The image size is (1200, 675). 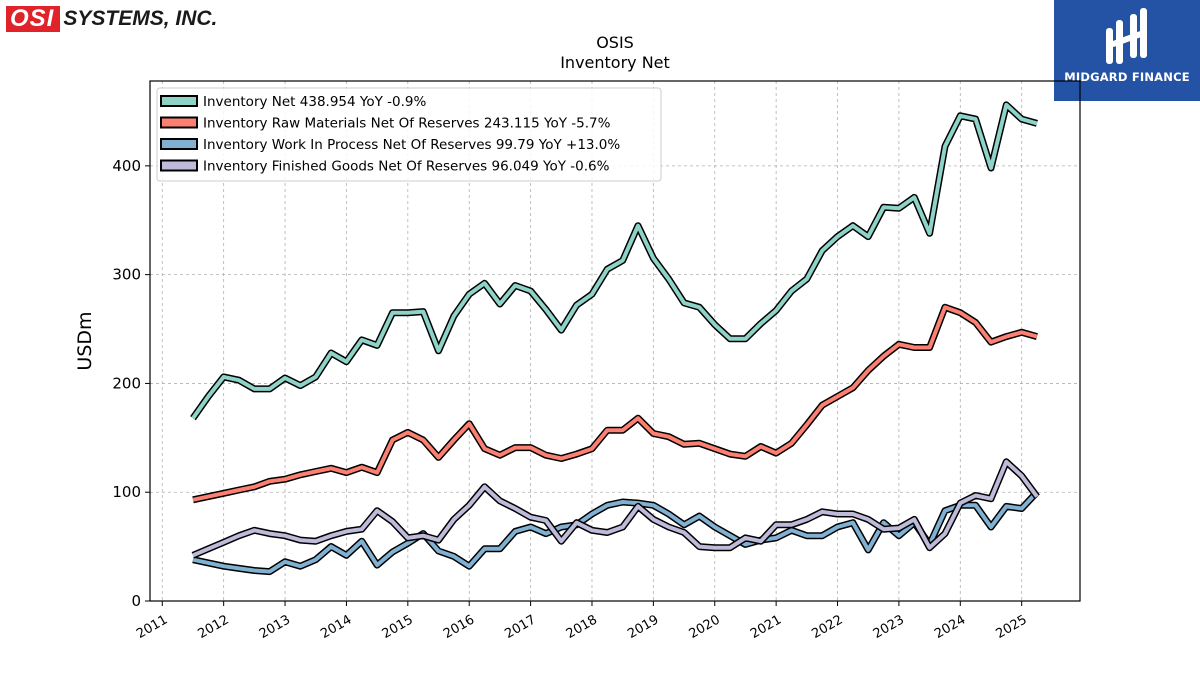 I want to click on y-tick-label: 0, so click(x=136, y=601).